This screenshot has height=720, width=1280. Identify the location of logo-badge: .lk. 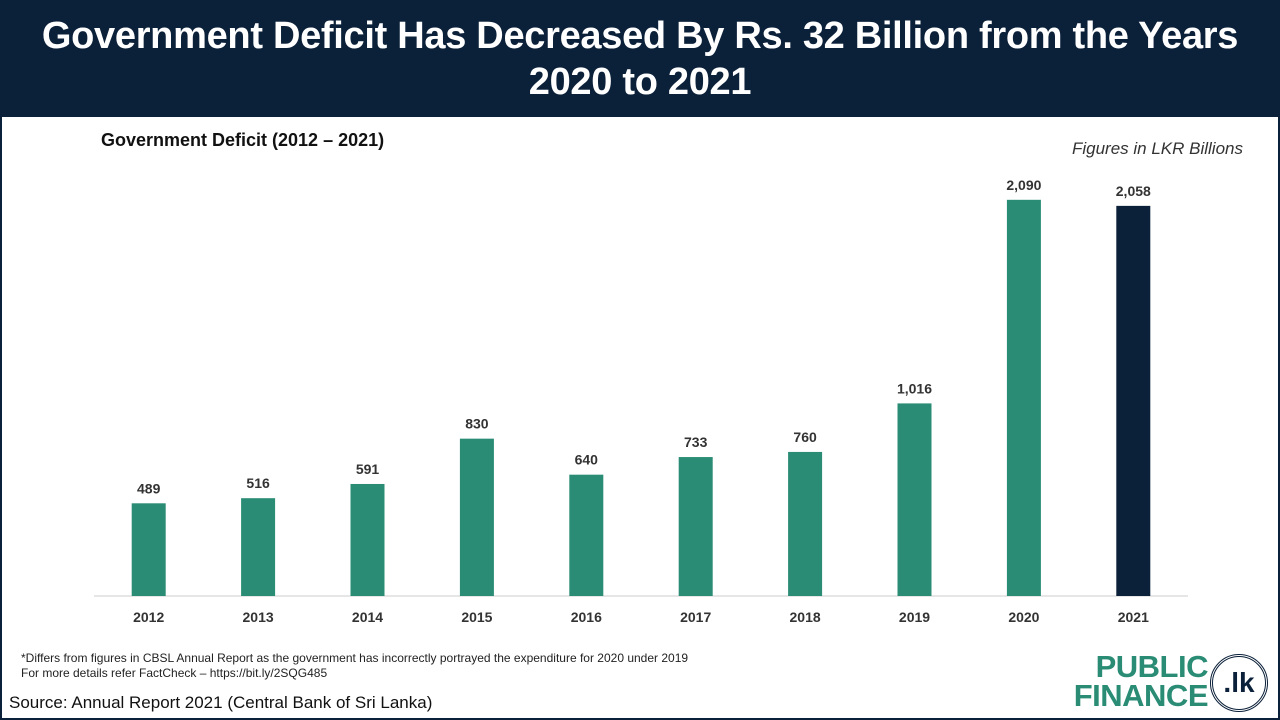
(1239, 683).